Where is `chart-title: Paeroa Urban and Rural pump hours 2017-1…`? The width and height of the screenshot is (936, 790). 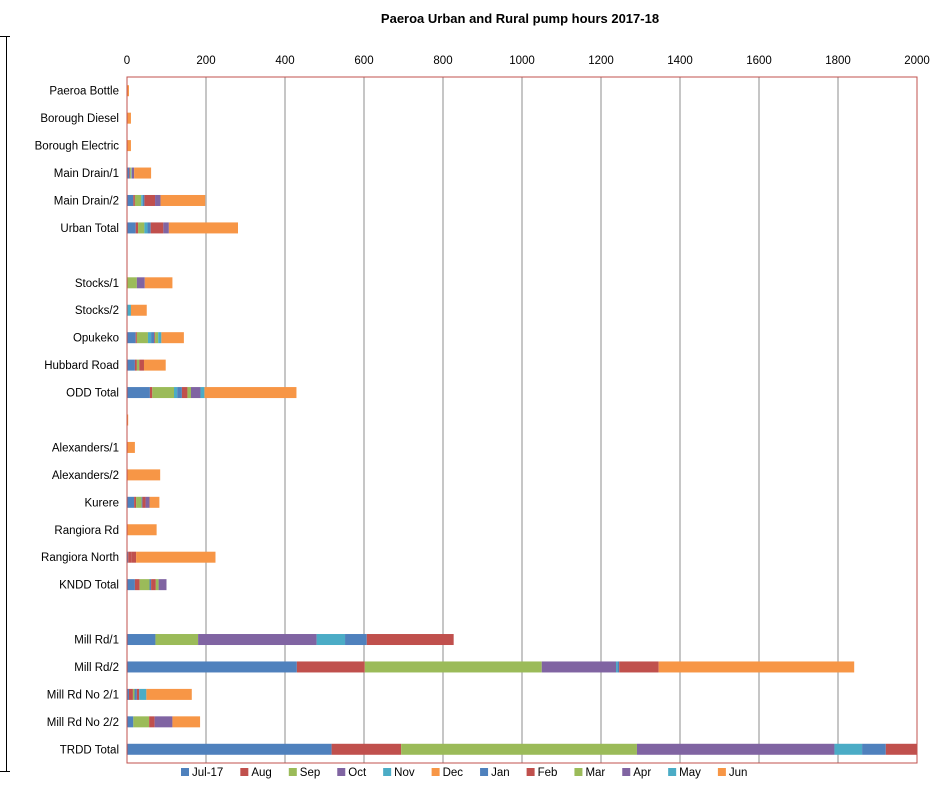
chart-title: Paeroa Urban and Rural pump hours 2017-1… is located at coordinates (520, 18).